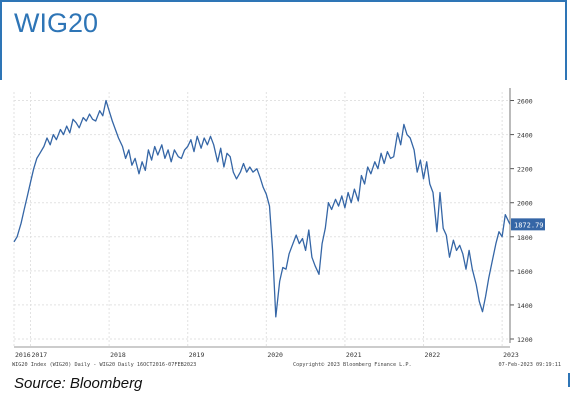 The image size is (573, 394). What do you see at coordinates (433, 355) in the screenshot?
I see `x-tick-label: 2022` at bounding box center [433, 355].